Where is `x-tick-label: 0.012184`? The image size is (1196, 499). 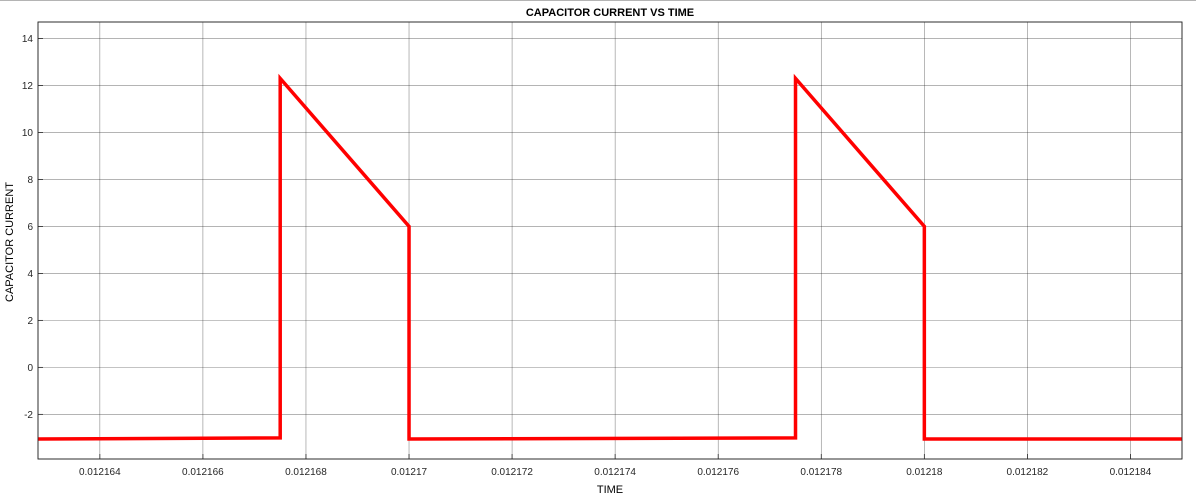
x-tick-label: 0.012184 is located at coordinates (1131, 472).